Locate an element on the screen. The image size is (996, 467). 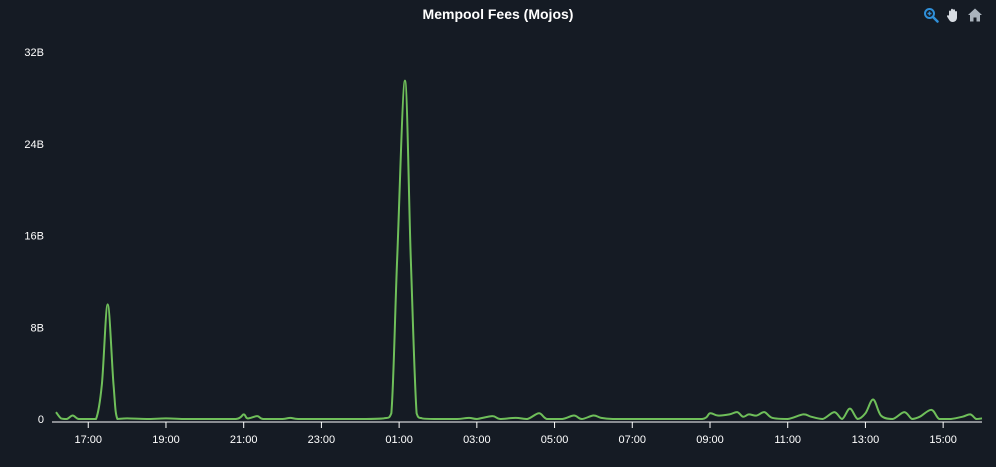
y-tick-label: 16B is located at coordinates (34, 237).